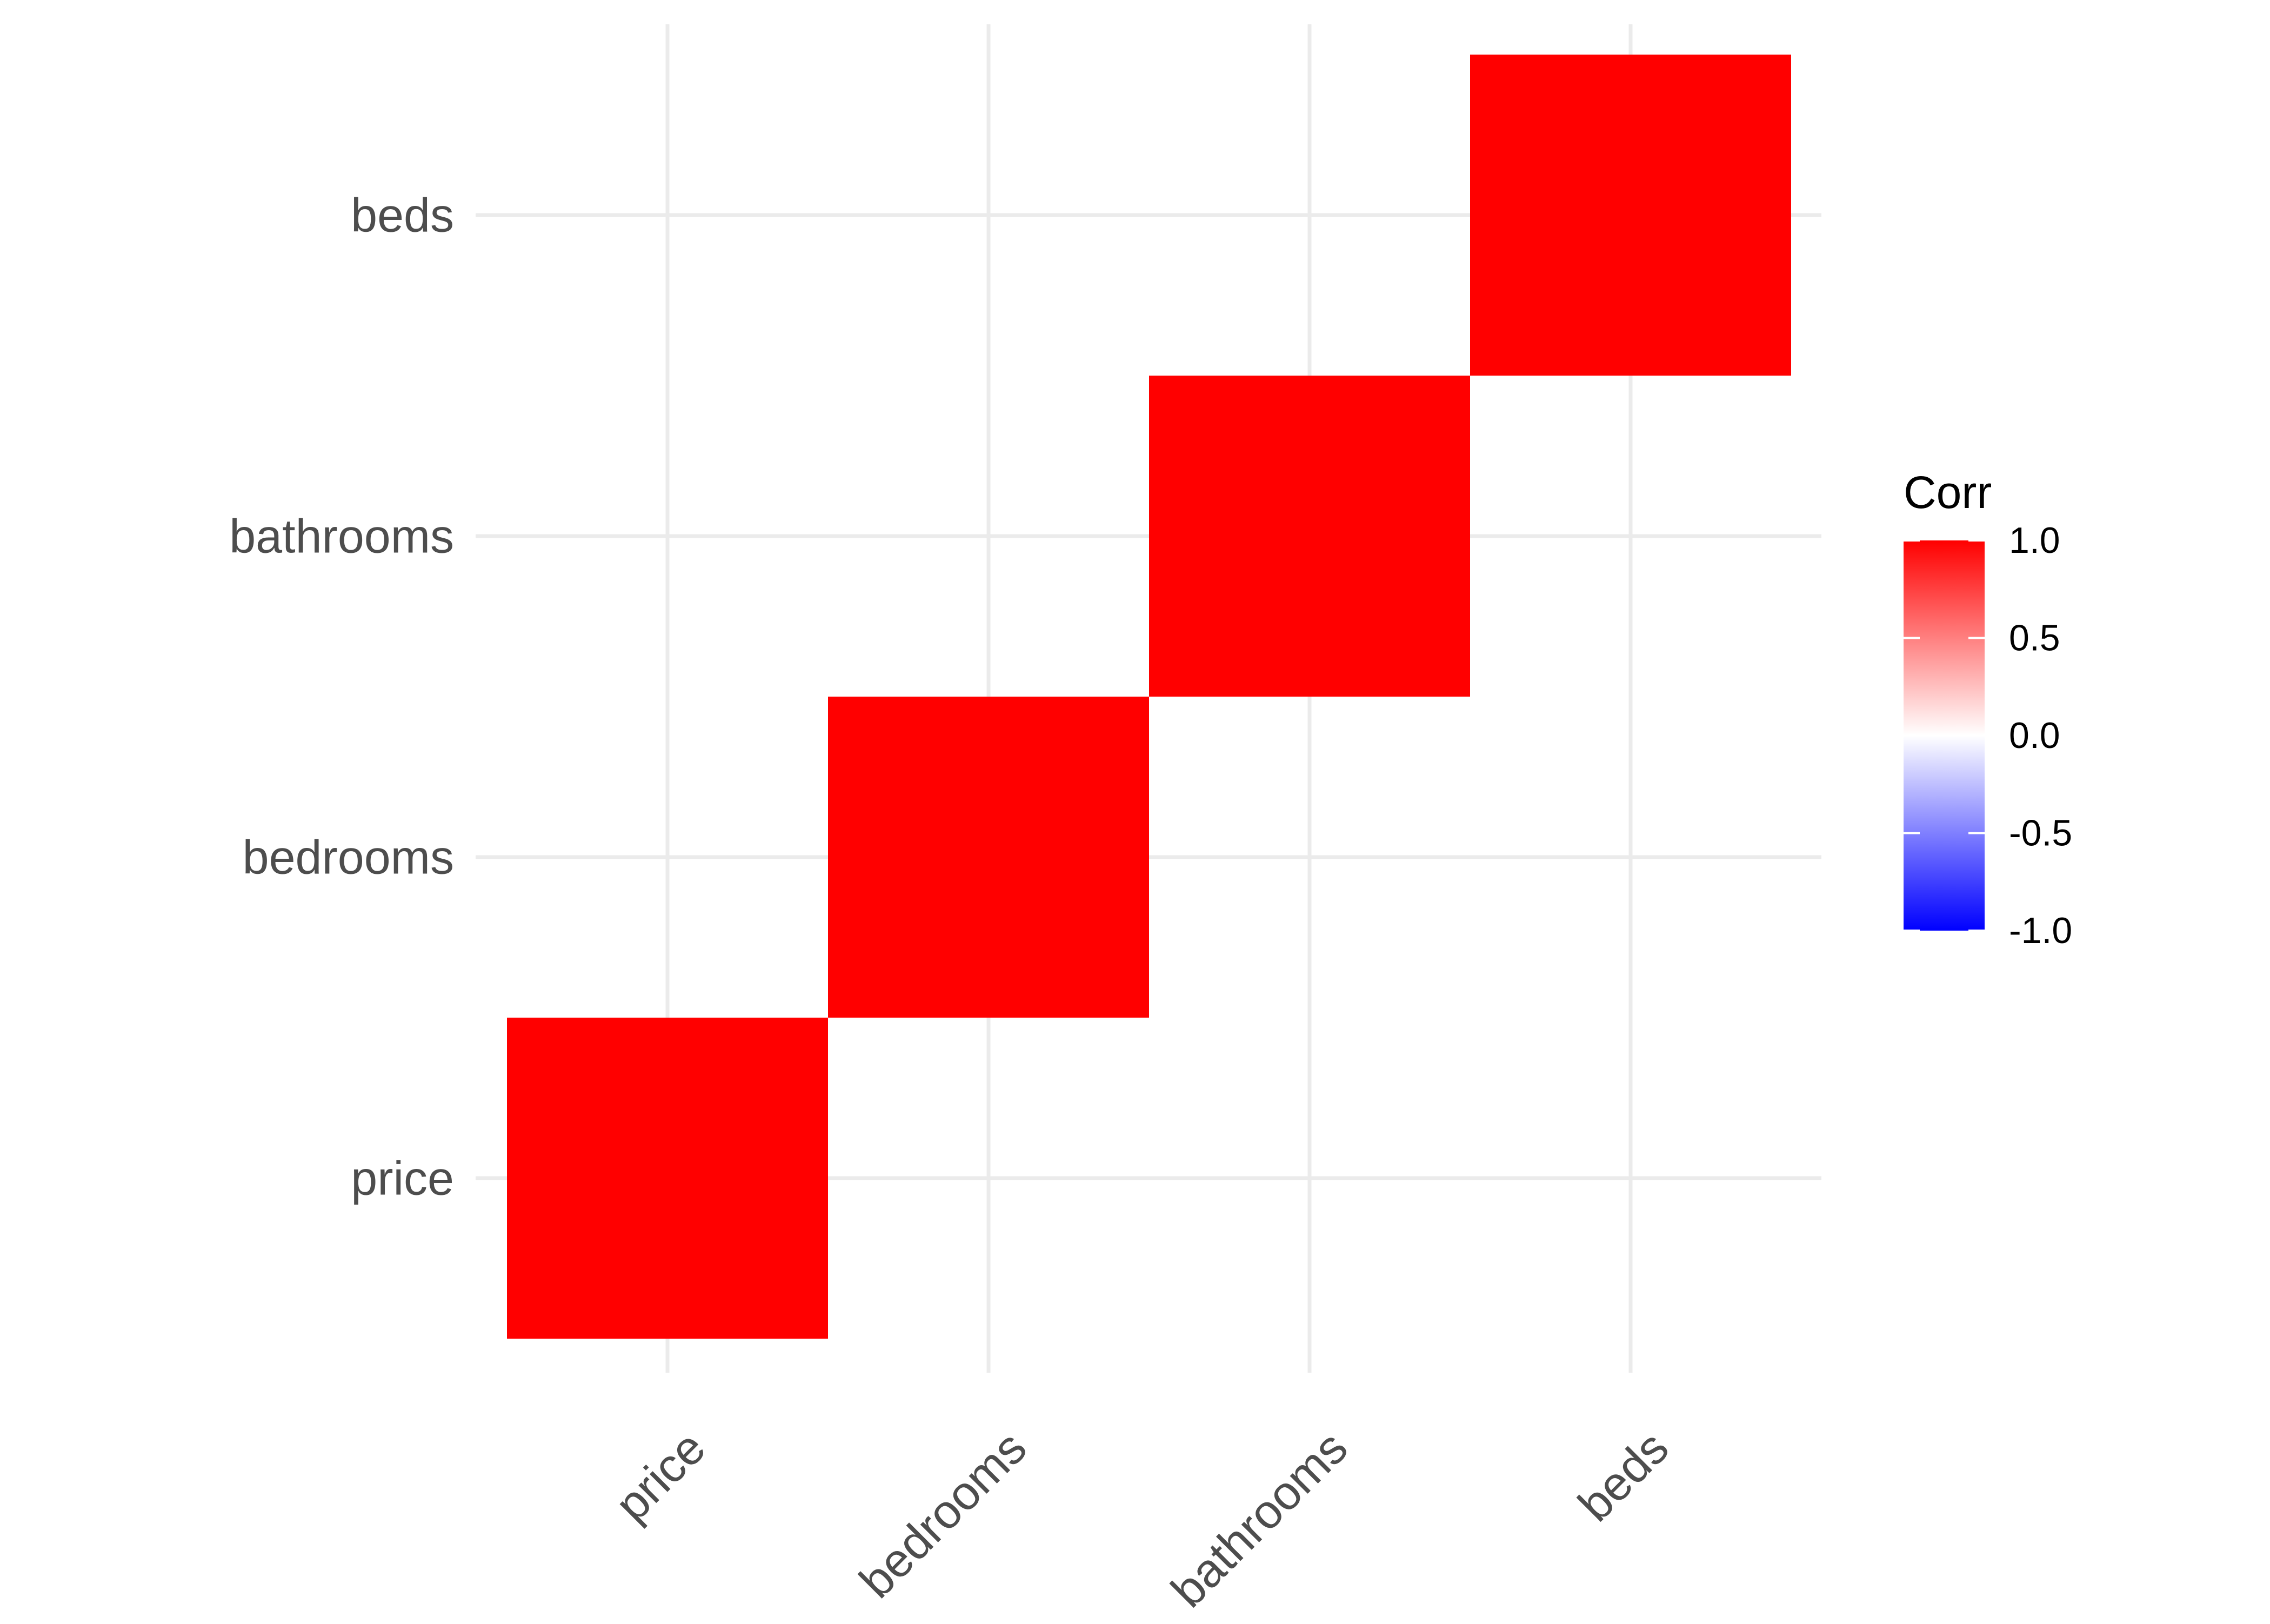  What do you see at coordinates (348, 857) in the screenshot?
I see `y-tick-label-bedrooms: bedrooms` at bounding box center [348, 857].